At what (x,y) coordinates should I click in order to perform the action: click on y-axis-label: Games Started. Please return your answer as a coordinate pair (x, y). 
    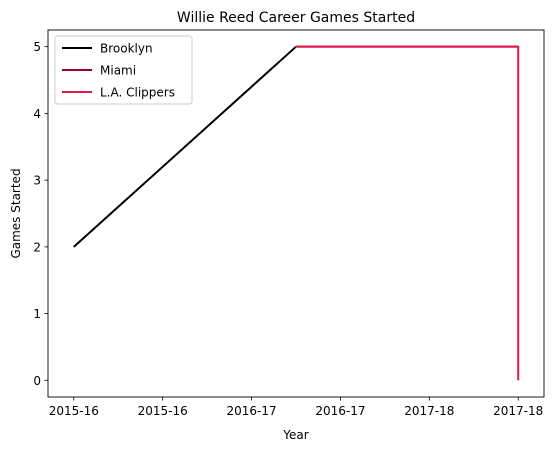
    Looking at the image, I should click on (16, 213).